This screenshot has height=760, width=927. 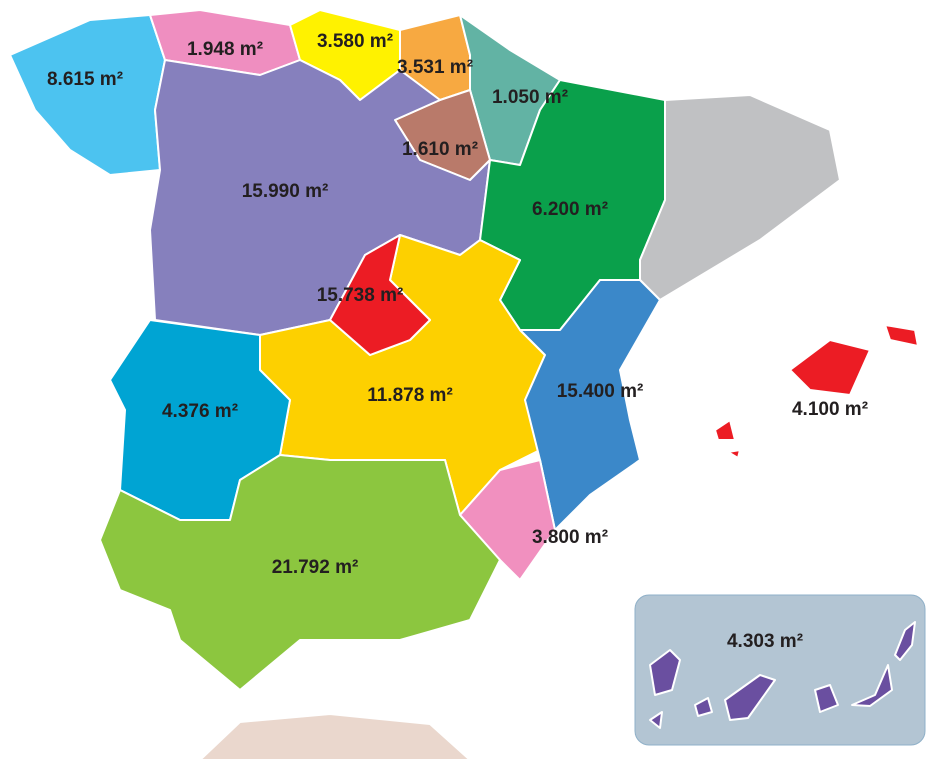 What do you see at coordinates (440, 149) in the screenshot?
I see `region-label: 1.610 m²` at bounding box center [440, 149].